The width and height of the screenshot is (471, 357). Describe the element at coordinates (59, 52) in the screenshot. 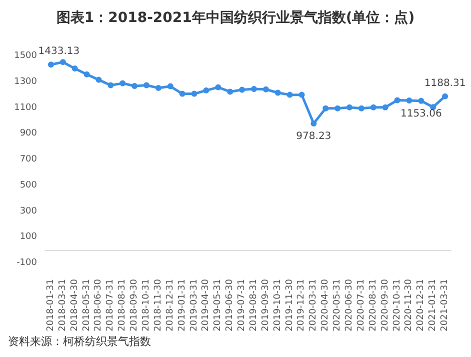

I see `data-label: 1433.13` at that location.